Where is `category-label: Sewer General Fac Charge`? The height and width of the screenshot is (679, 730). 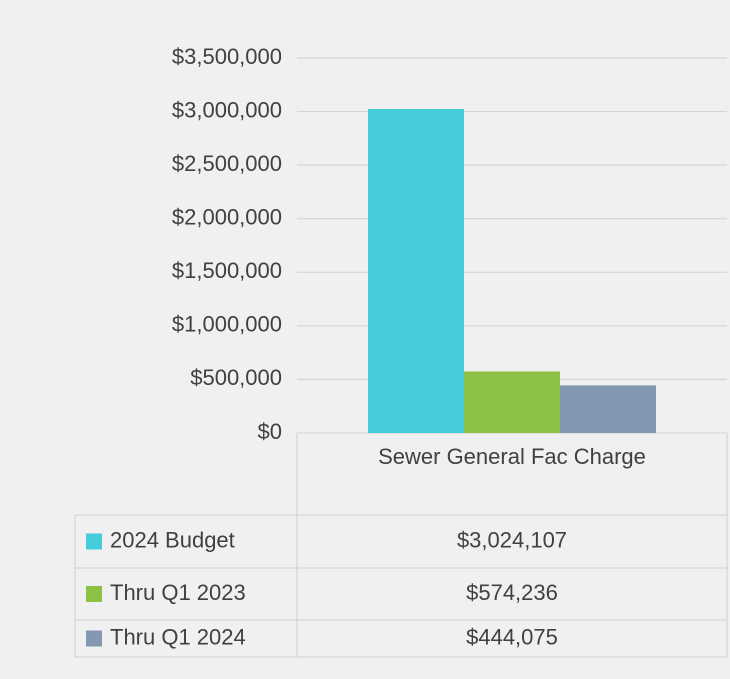 category-label: Sewer General Fac Charge is located at coordinates (512, 456).